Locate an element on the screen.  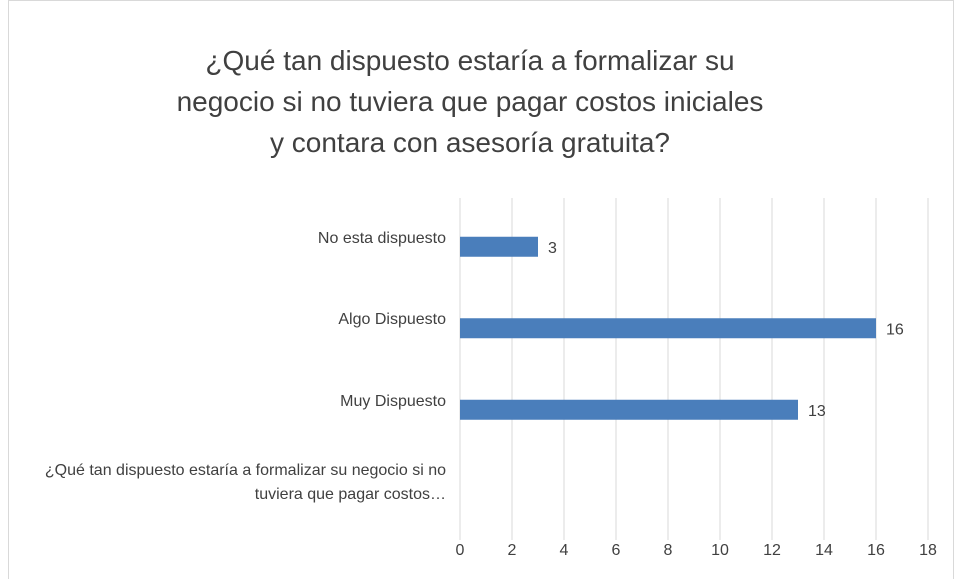
x-tick-label: 10 is located at coordinates (720, 550).